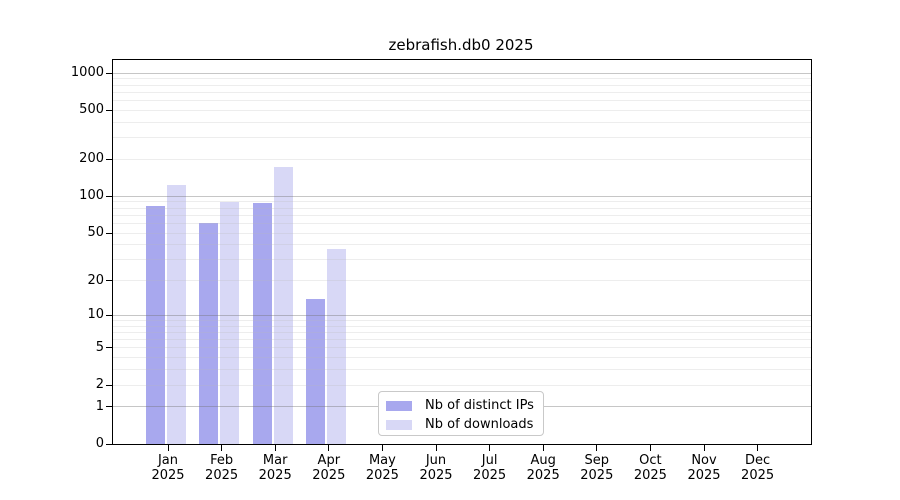 Image resolution: width=900 pixels, height=500 pixels. Describe the element at coordinates (479, 424) in the screenshot. I see `legend-label-downloads: Nb of downloads` at that location.